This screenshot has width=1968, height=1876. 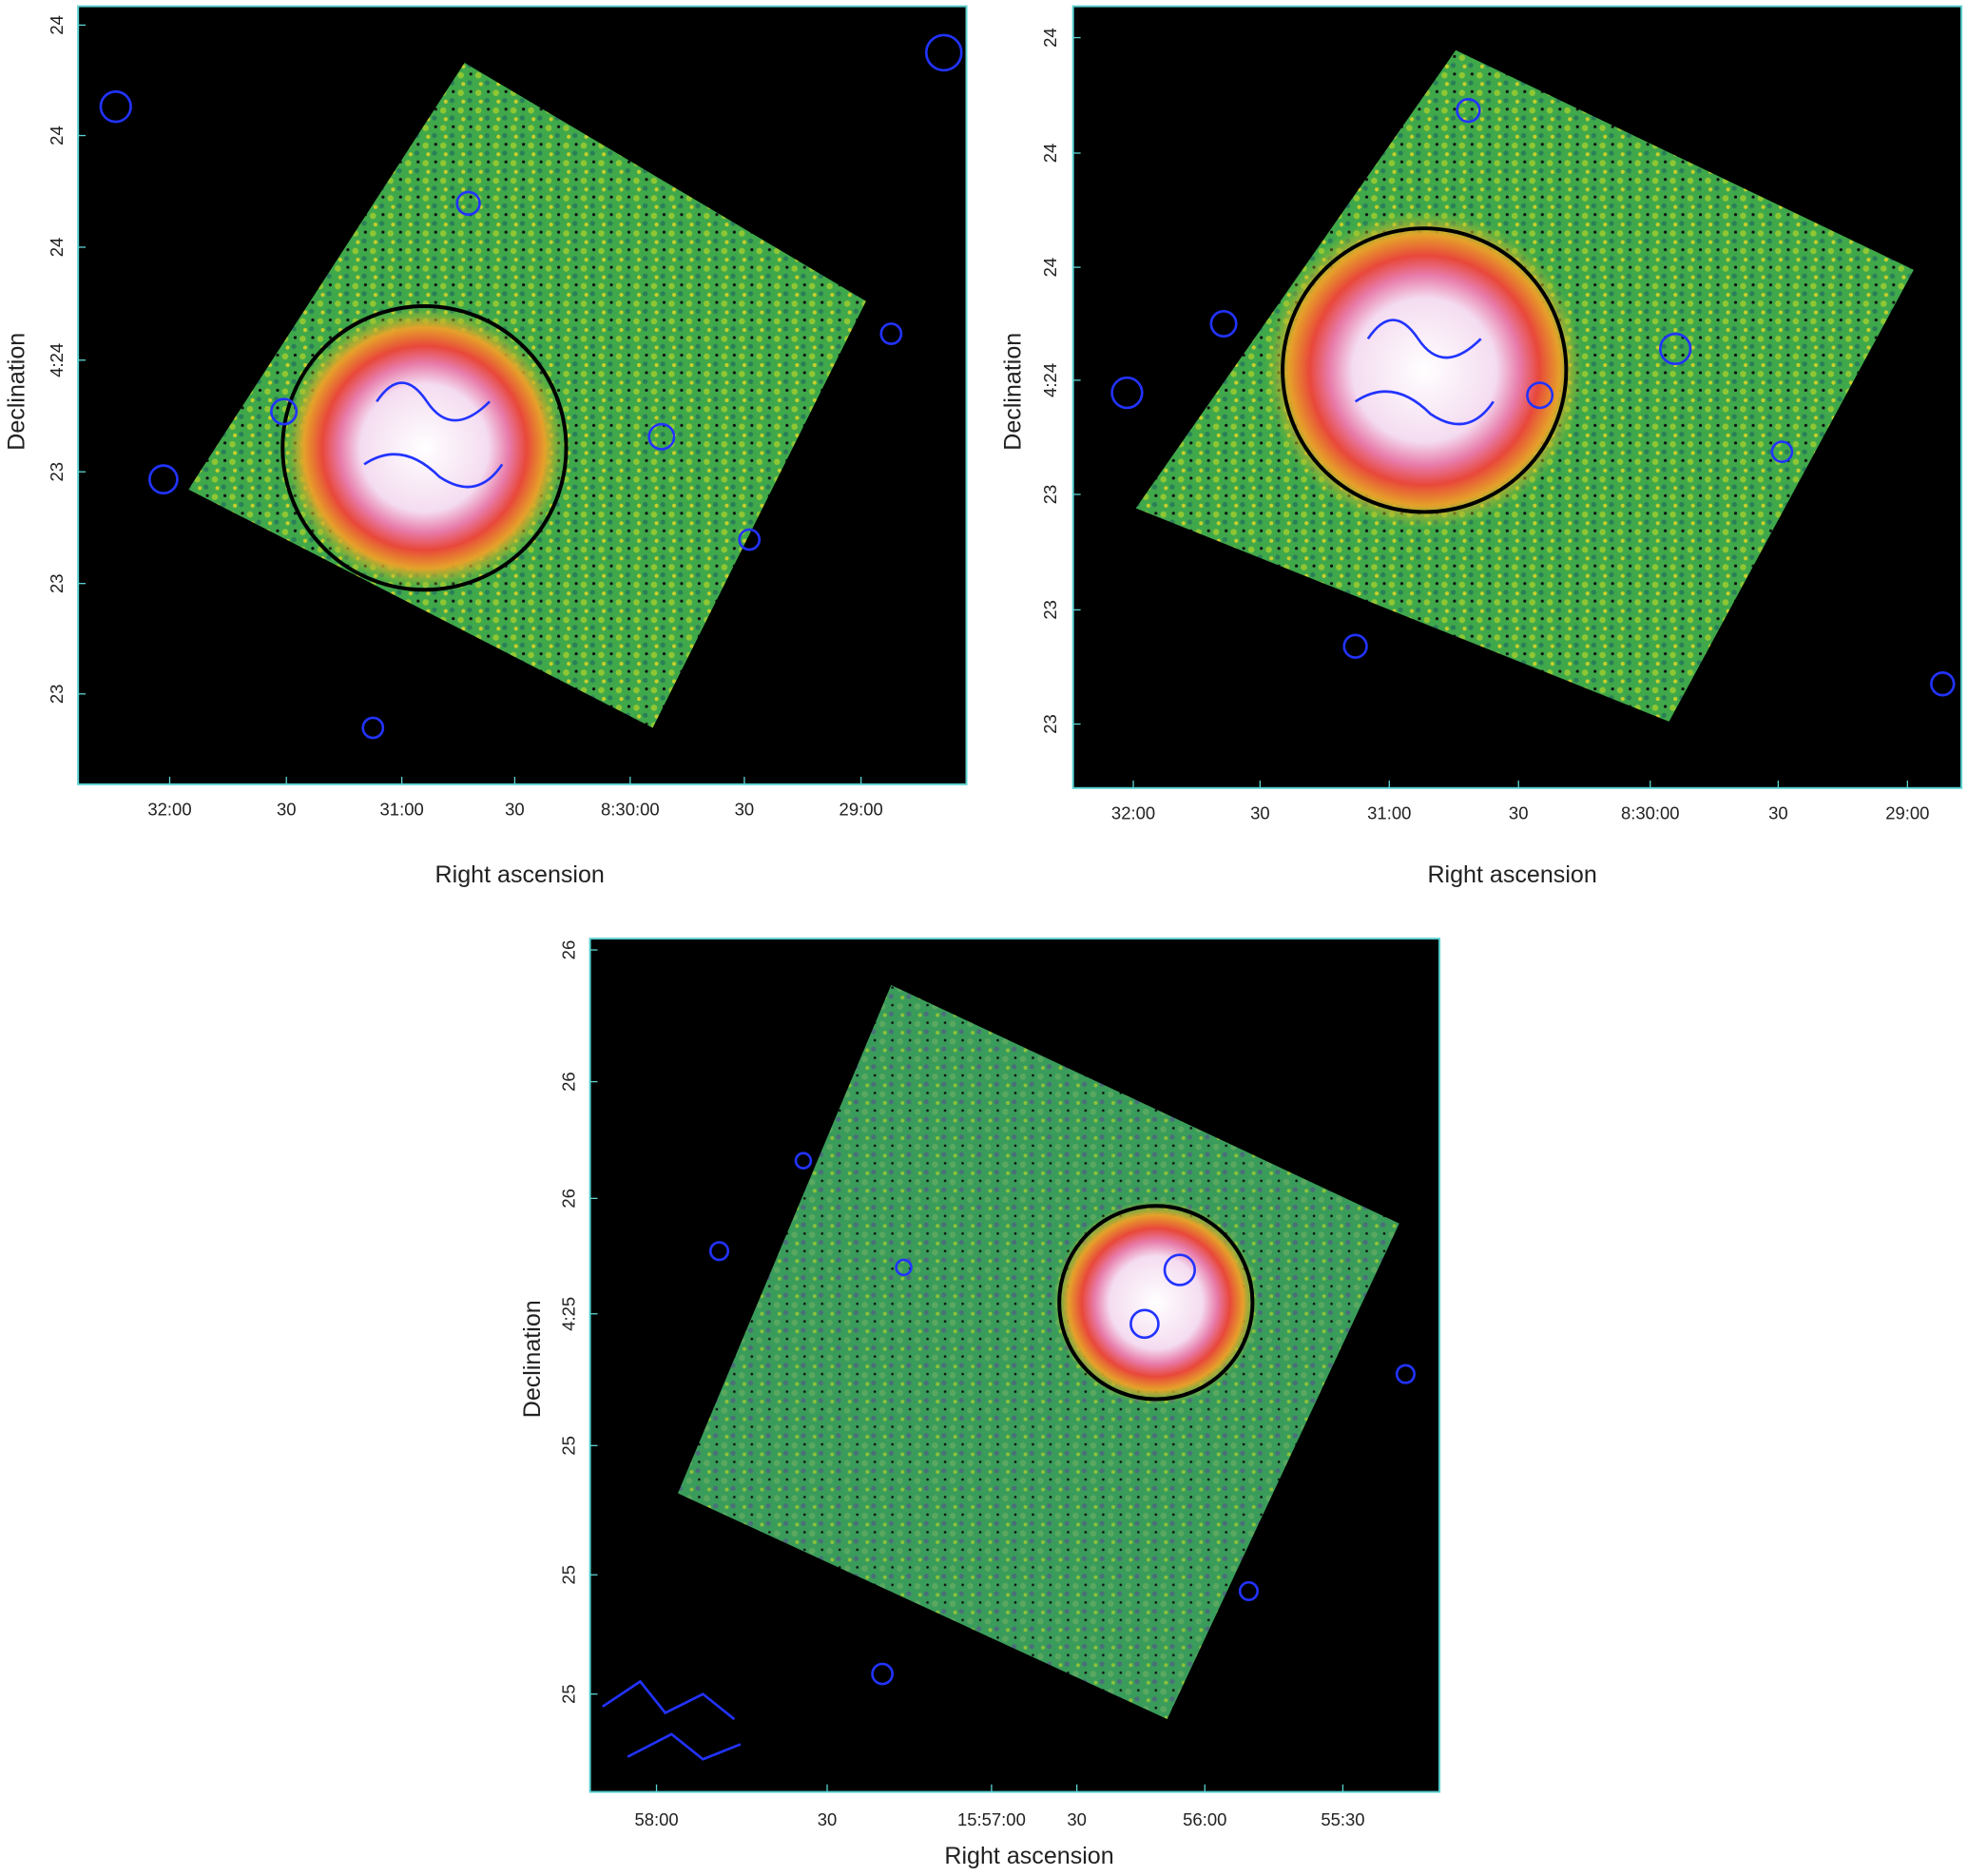 I want to click on x-tick-label: 56:00, so click(x=1204, y=1819).